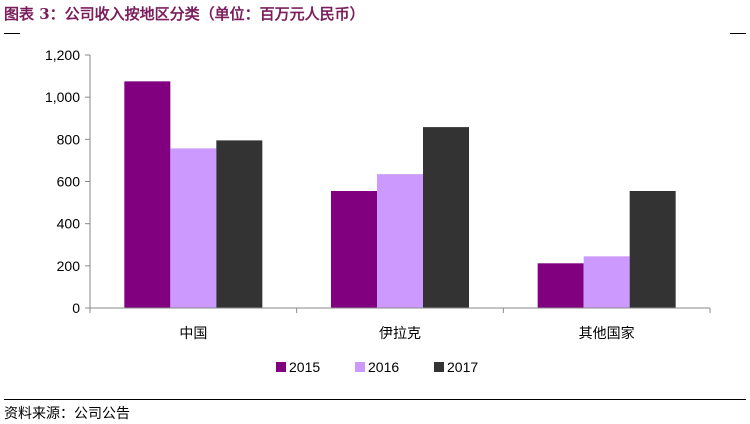 The image size is (750, 424). What do you see at coordinates (383, 367) in the screenshot?
I see `legend-label: 2016` at bounding box center [383, 367].